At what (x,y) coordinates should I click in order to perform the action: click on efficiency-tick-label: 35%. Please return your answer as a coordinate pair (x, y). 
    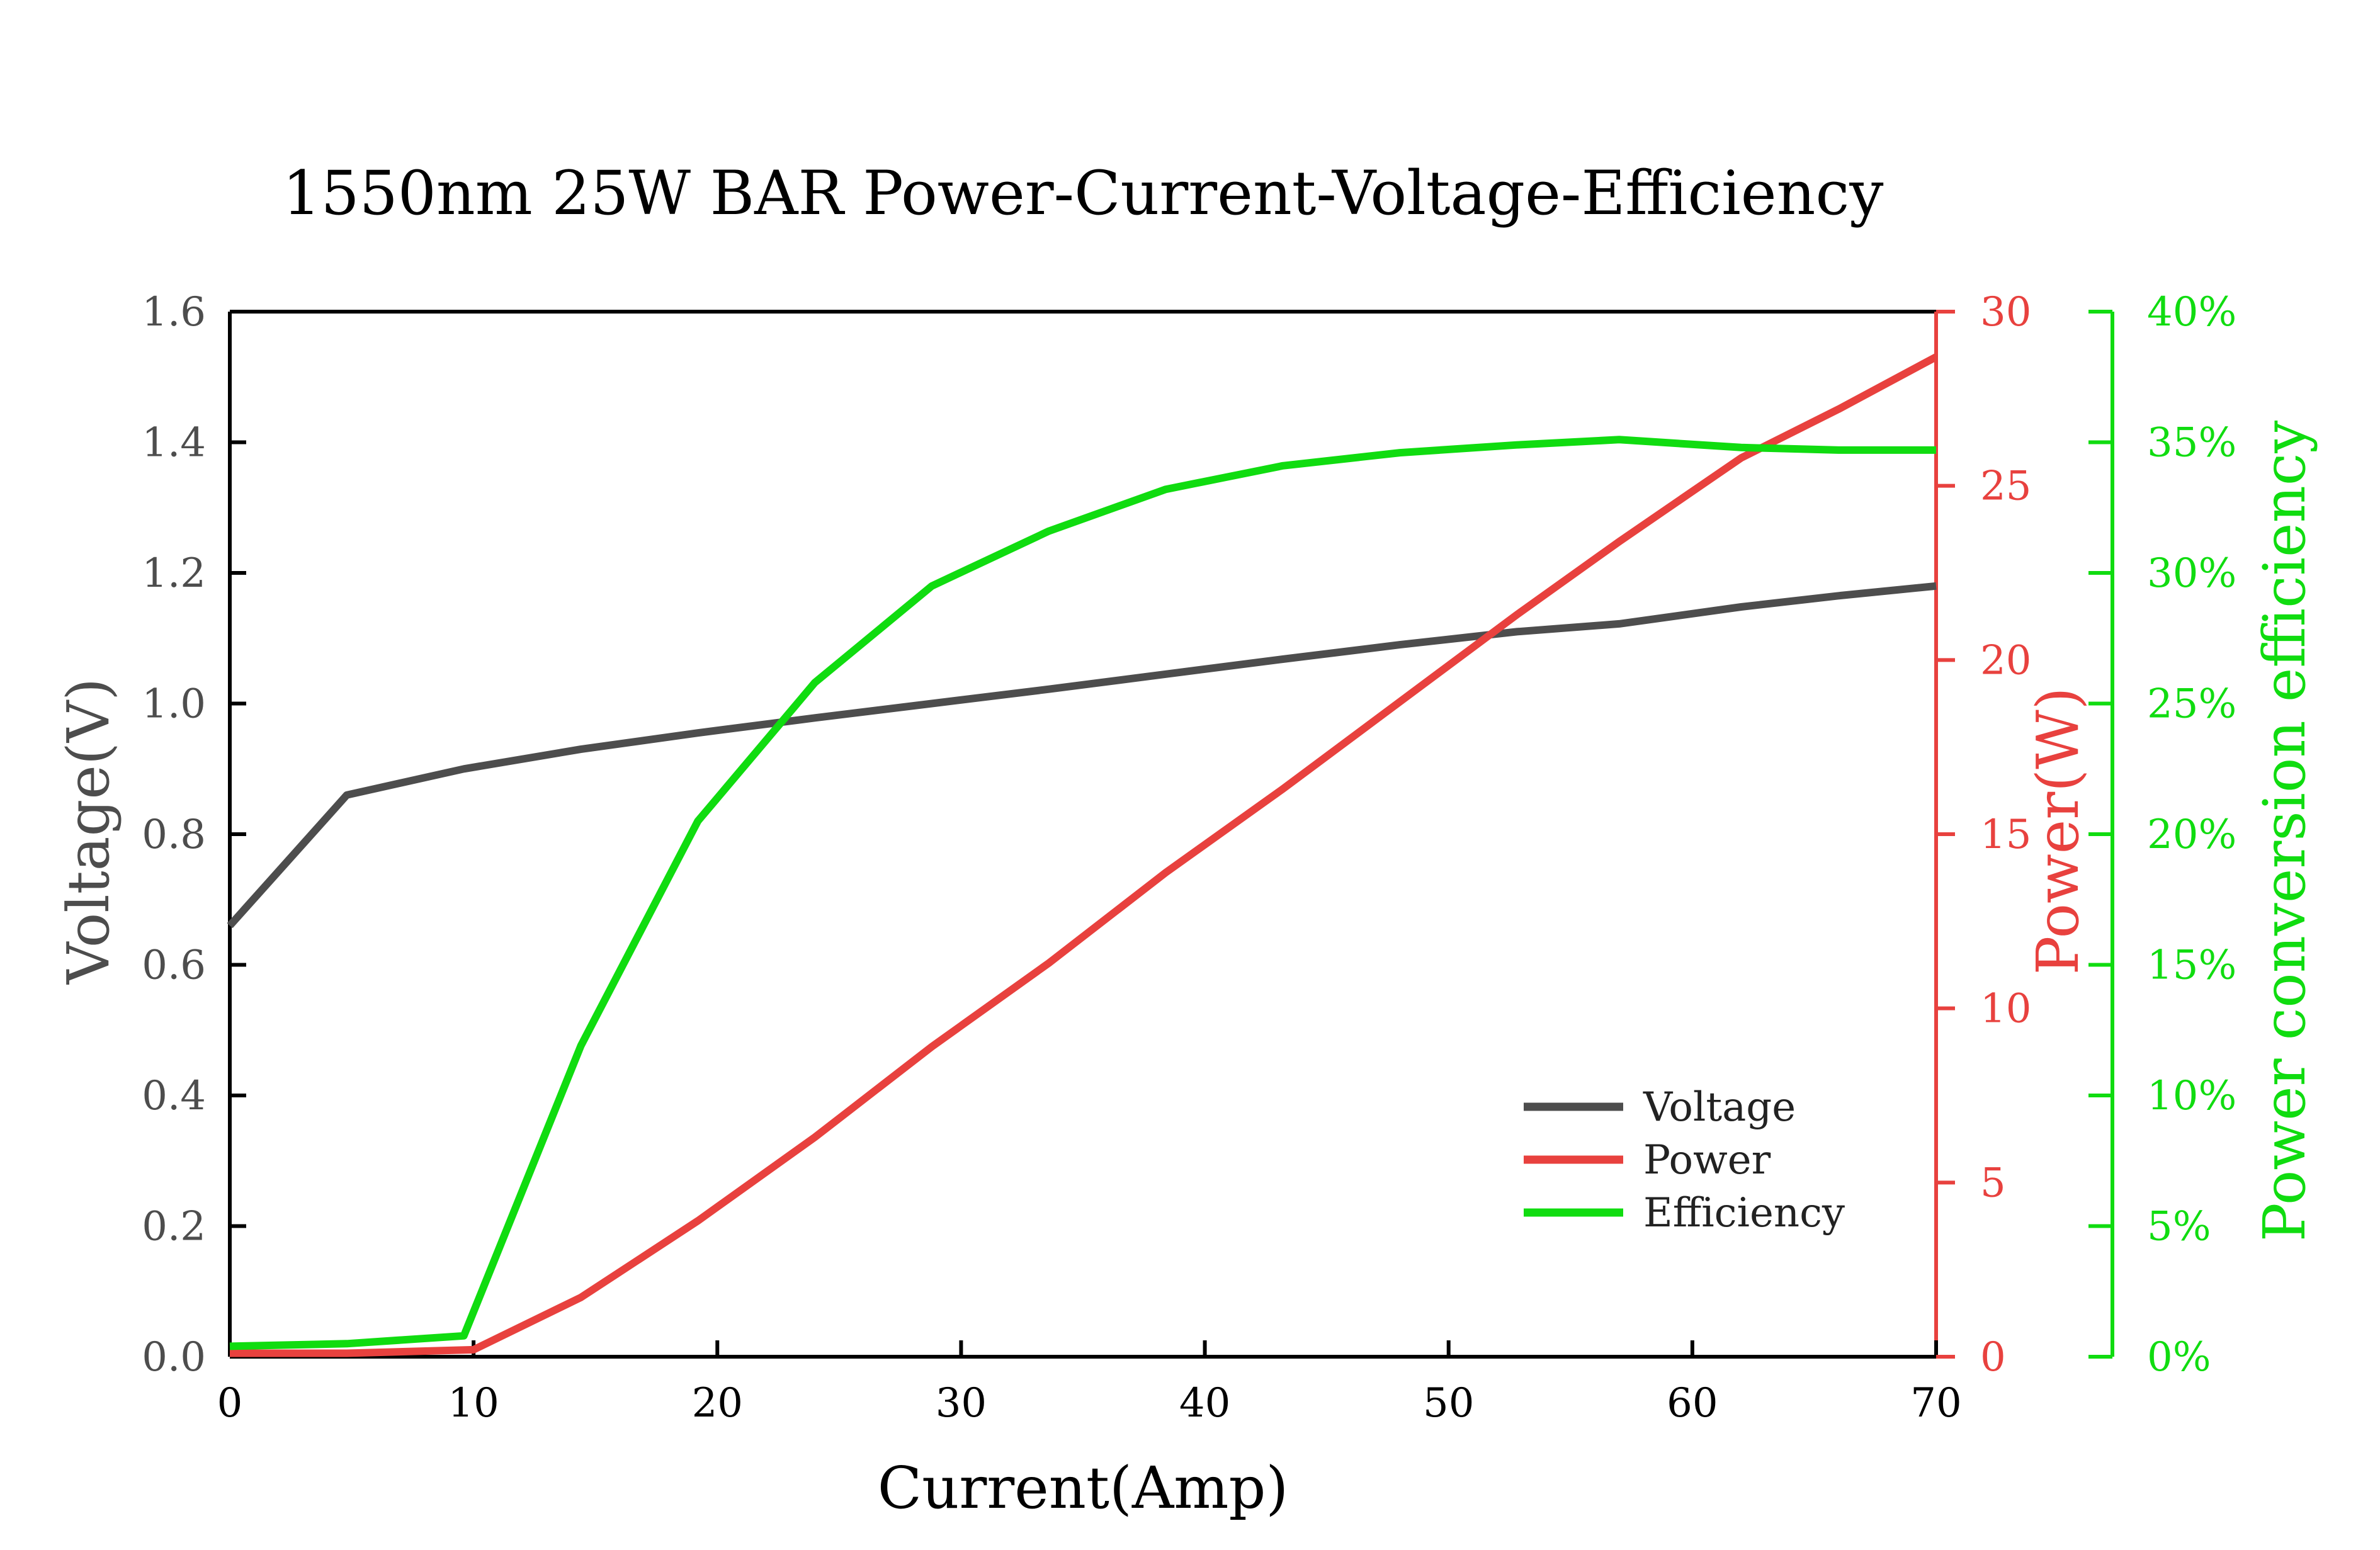
    Looking at the image, I should click on (2191, 443).